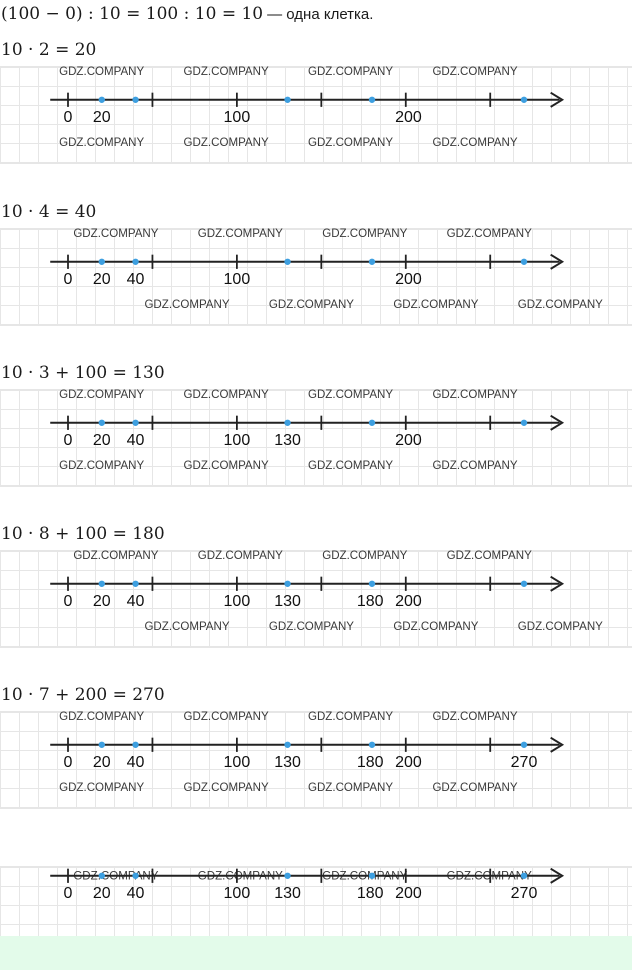 The height and width of the screenshot is (970, 632). What do you see at coordinates (49, 50) in the screenshot?
I see `step-equation: 10 · 2 = 20` at bounding box center [49, 50].